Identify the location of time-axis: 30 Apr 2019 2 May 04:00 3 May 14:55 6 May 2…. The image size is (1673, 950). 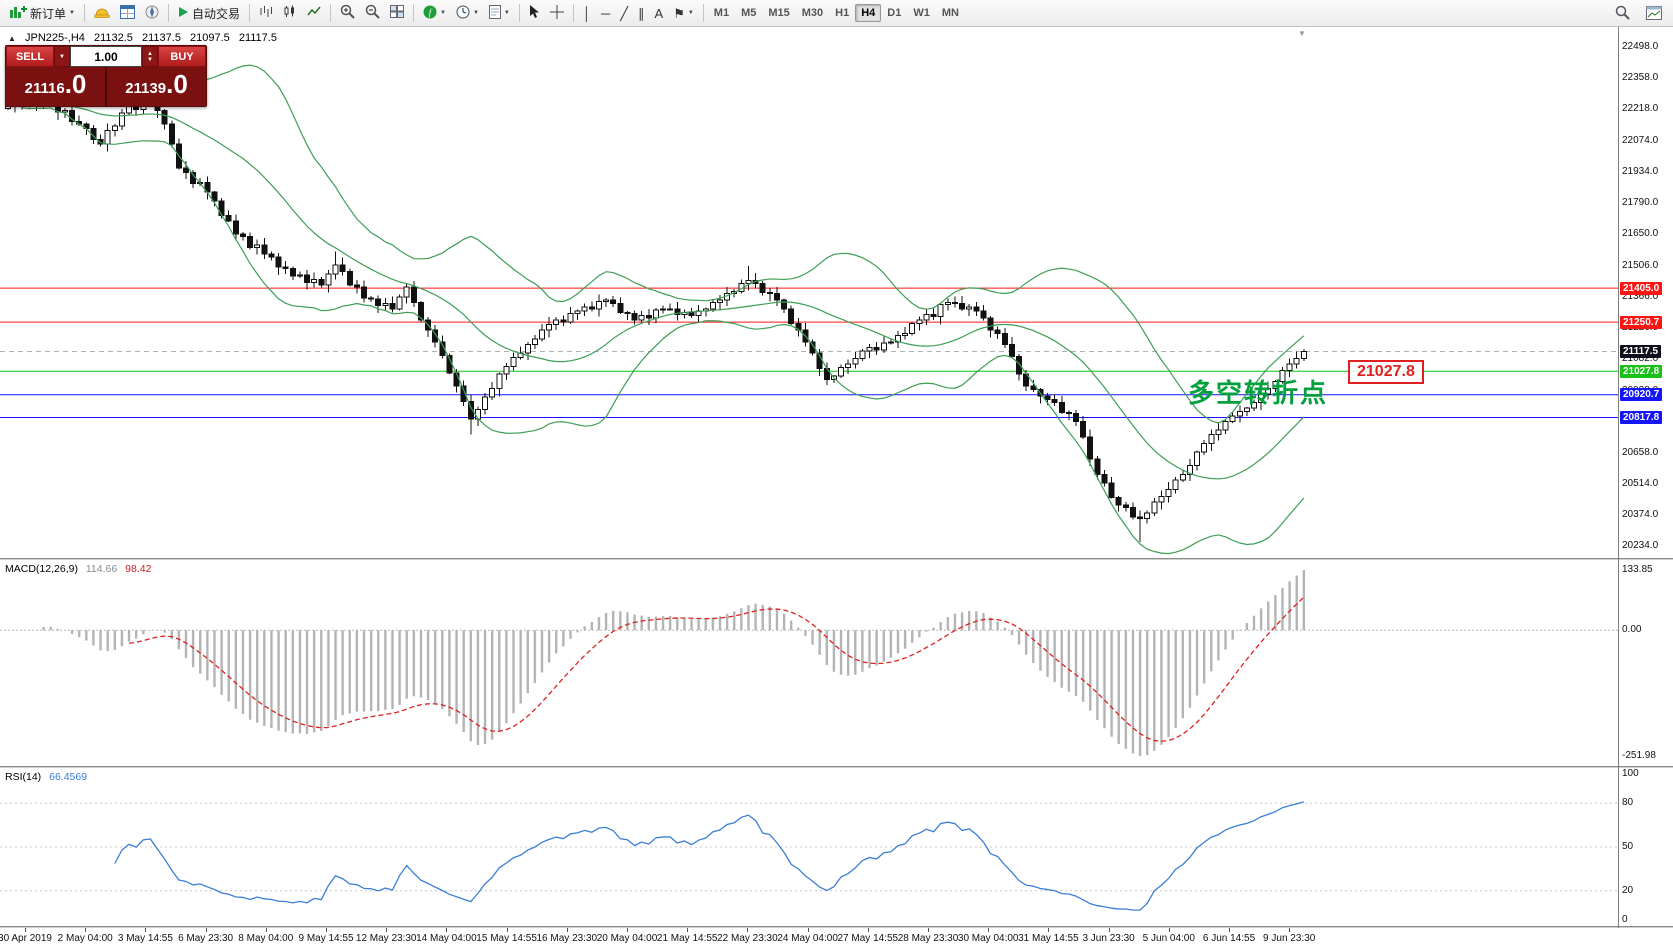
(836, 939).